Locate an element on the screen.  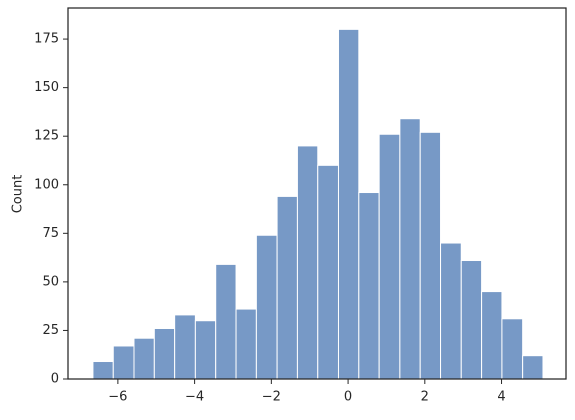
x-tick-label: −2 is located at coordinates (271, 397).